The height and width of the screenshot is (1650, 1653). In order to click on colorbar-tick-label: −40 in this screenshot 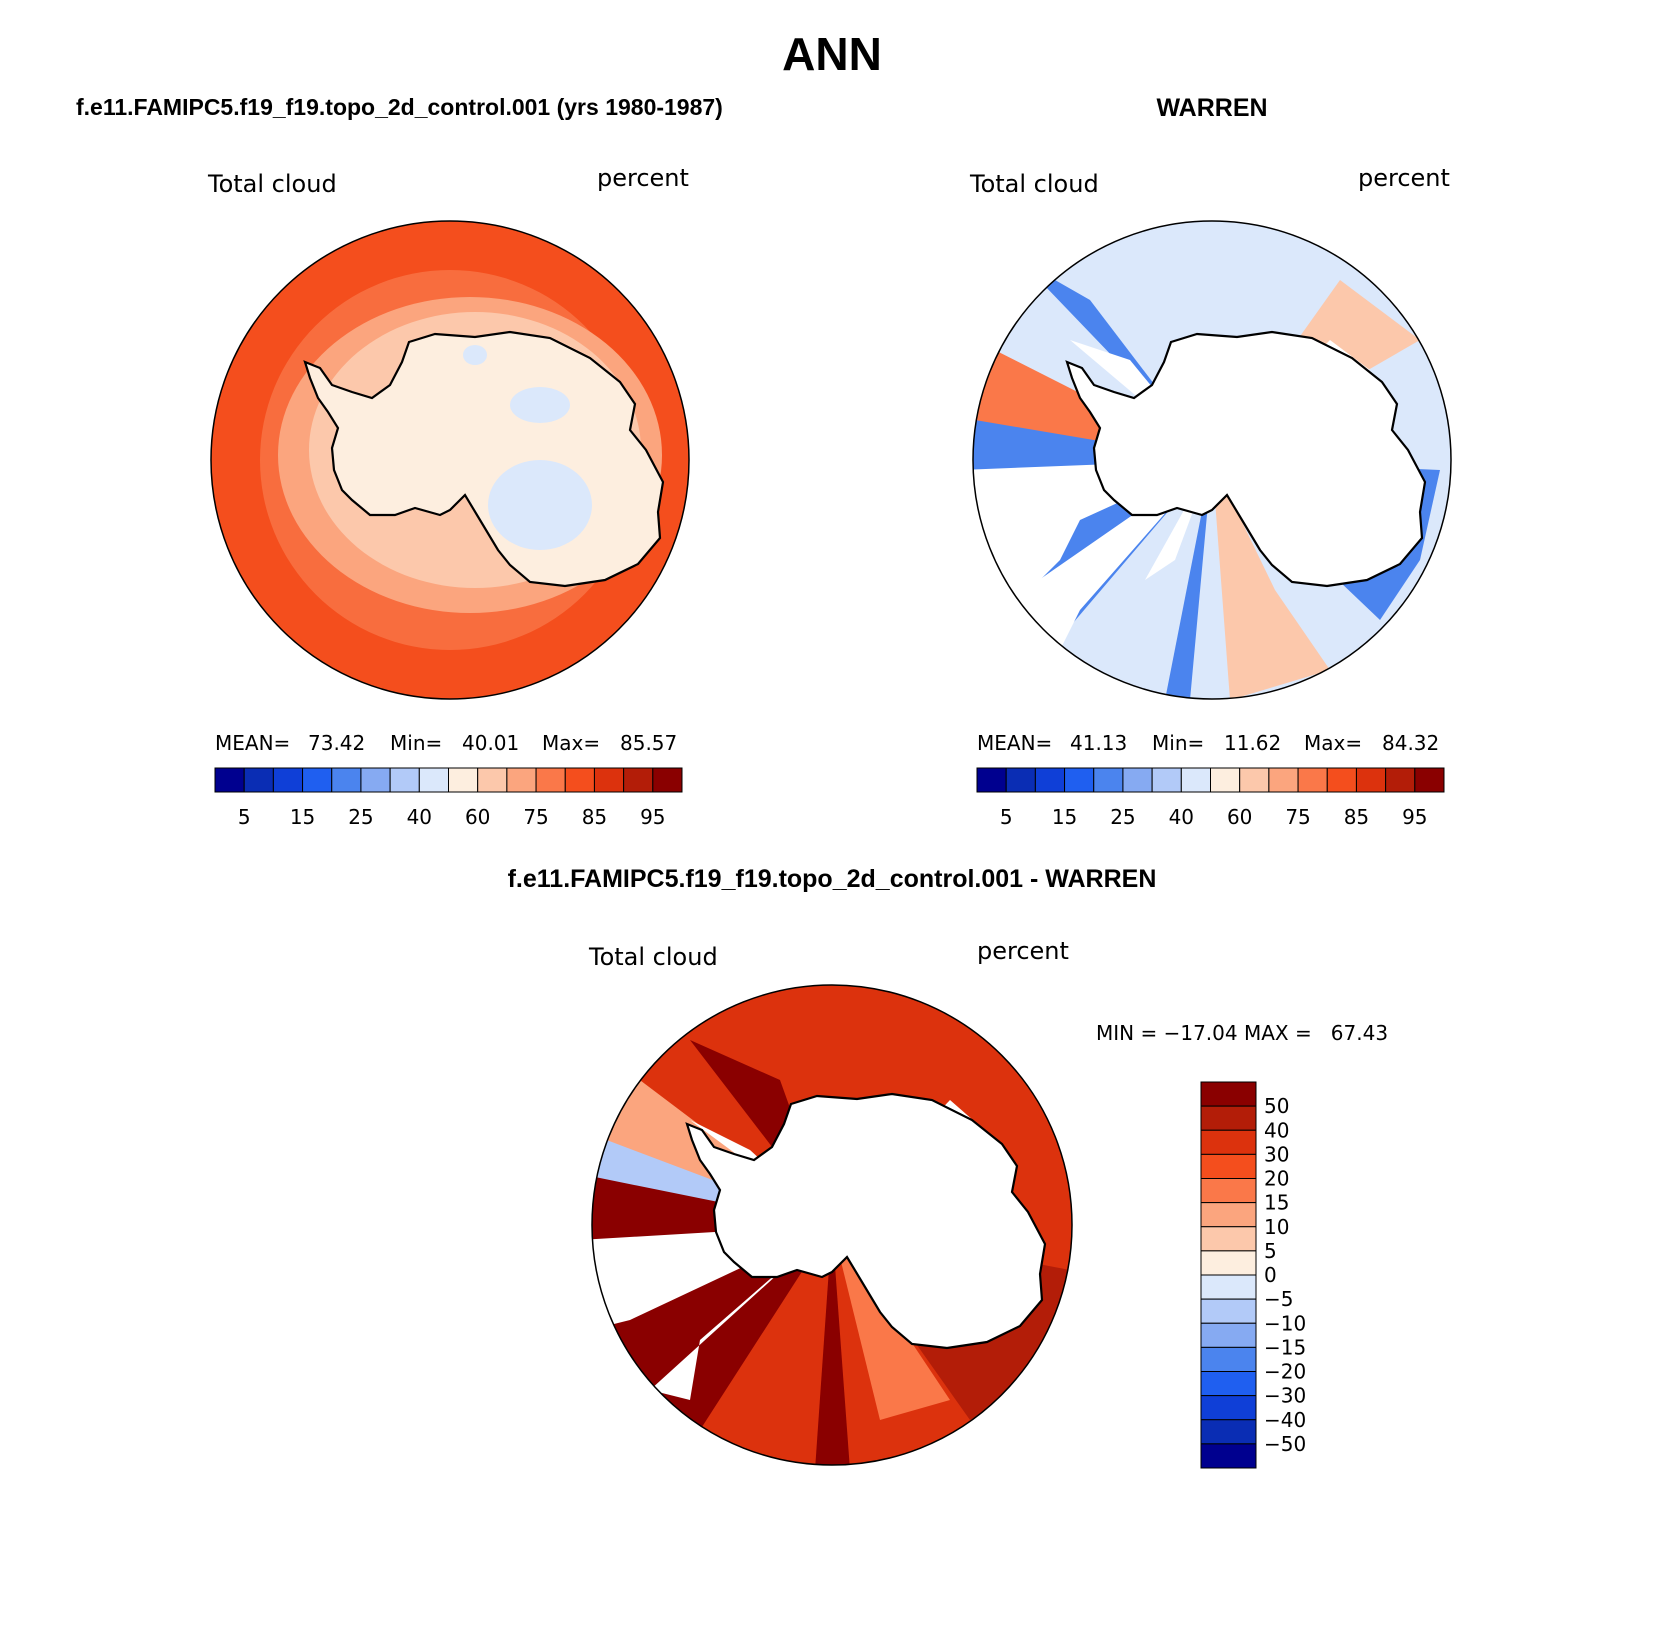, I will do `click(1285, 1420)`.